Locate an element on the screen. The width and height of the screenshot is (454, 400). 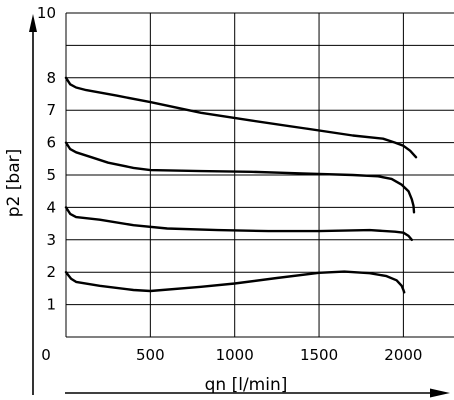
y-axis-arrowhead is located at coordinates (33, 23).